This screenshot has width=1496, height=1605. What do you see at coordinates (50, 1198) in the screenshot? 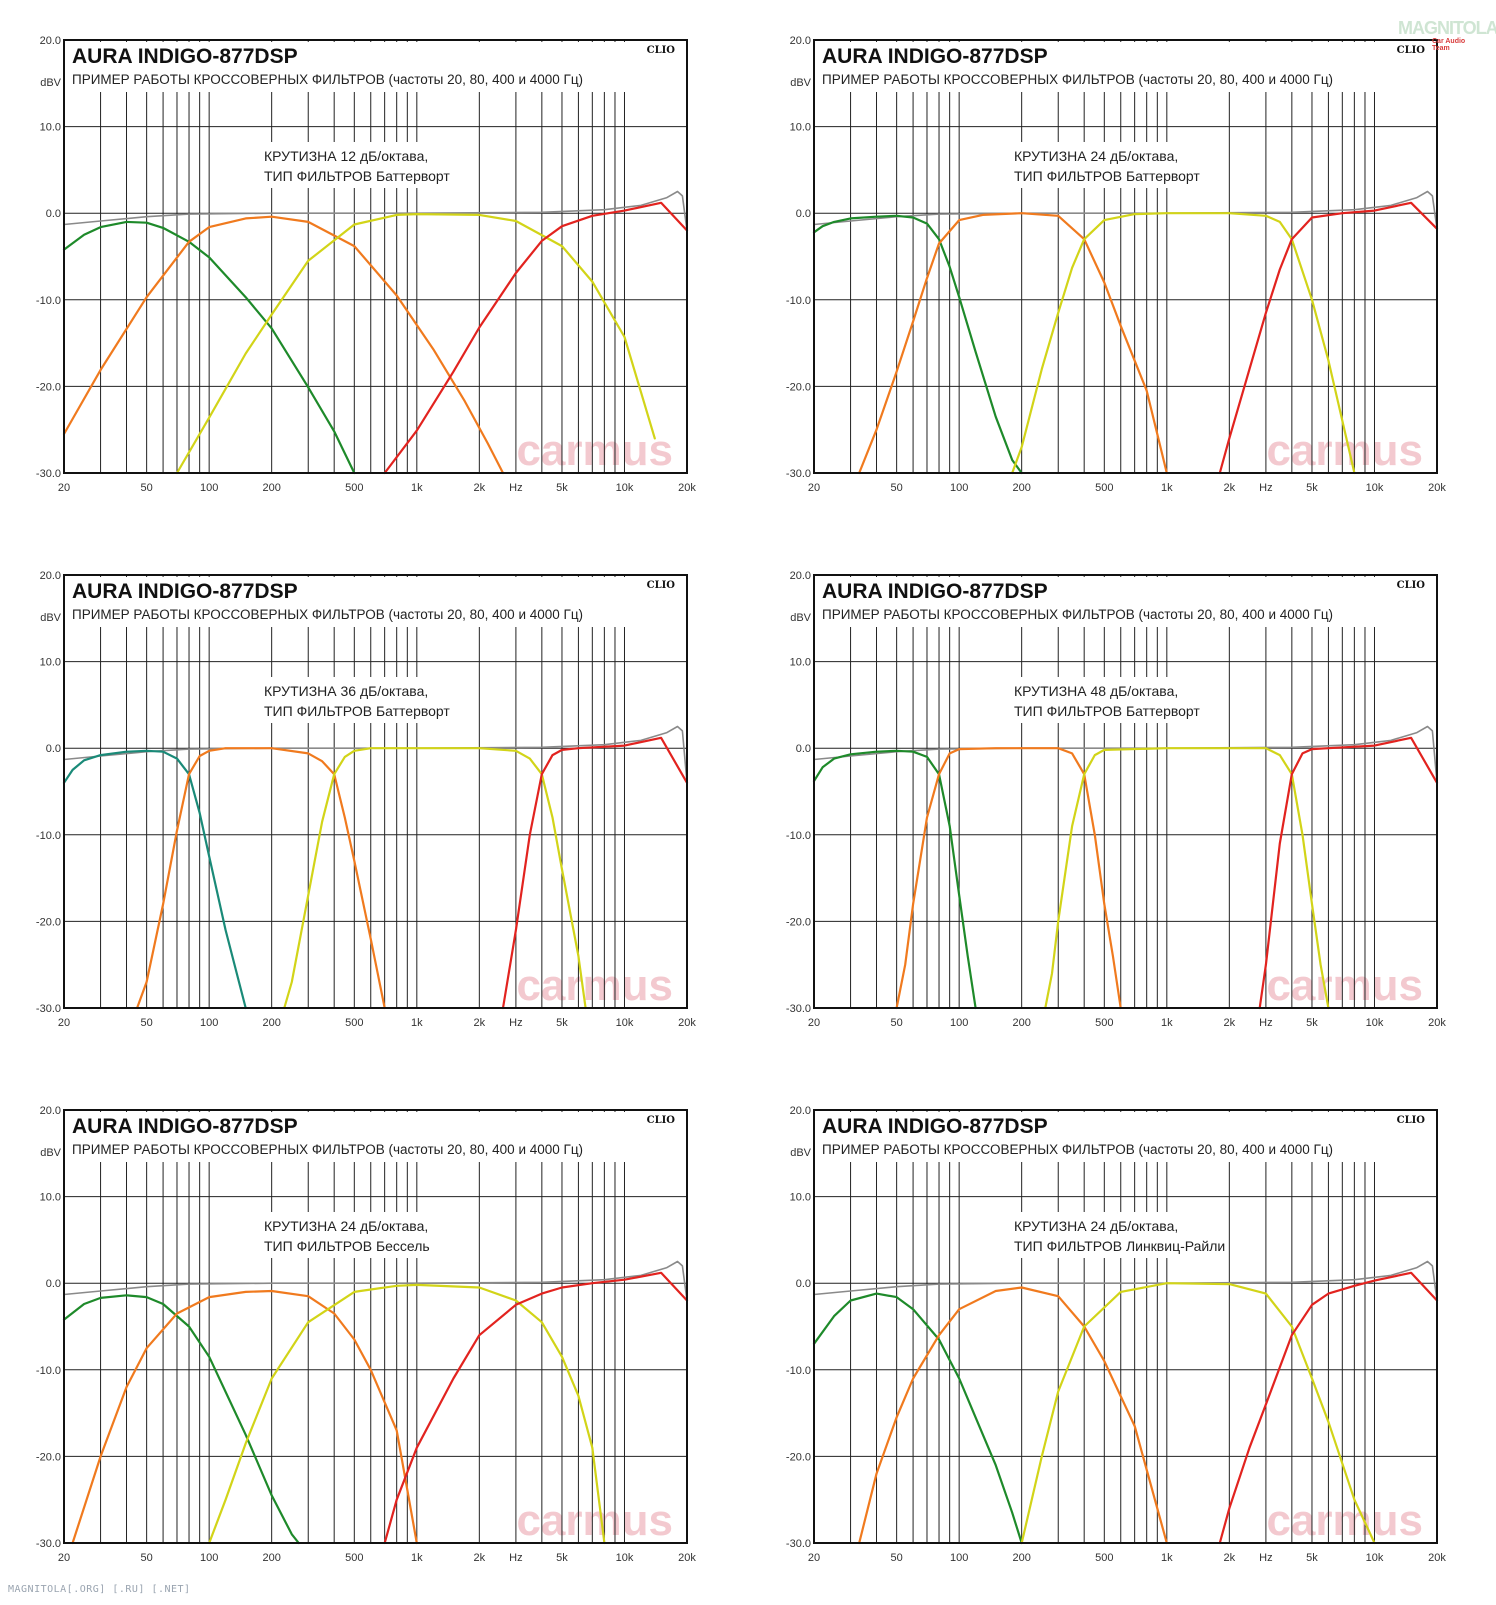
I see `y-tick-label: 10.0` at bounding box center [50, 1198].